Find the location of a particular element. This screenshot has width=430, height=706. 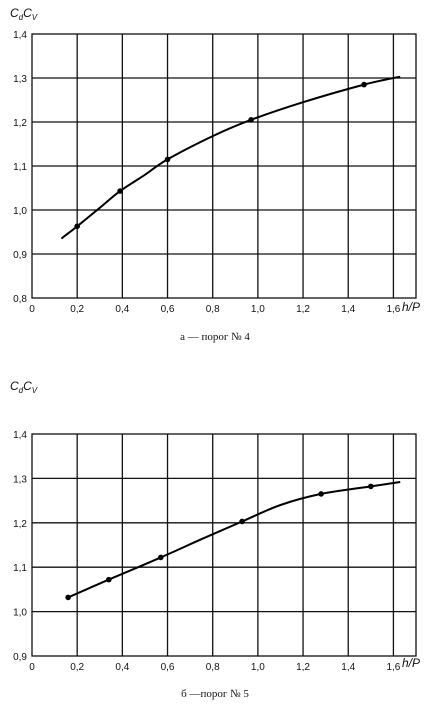

chart-b-x-axis-title: h/P is located at coordinates (411, 663).